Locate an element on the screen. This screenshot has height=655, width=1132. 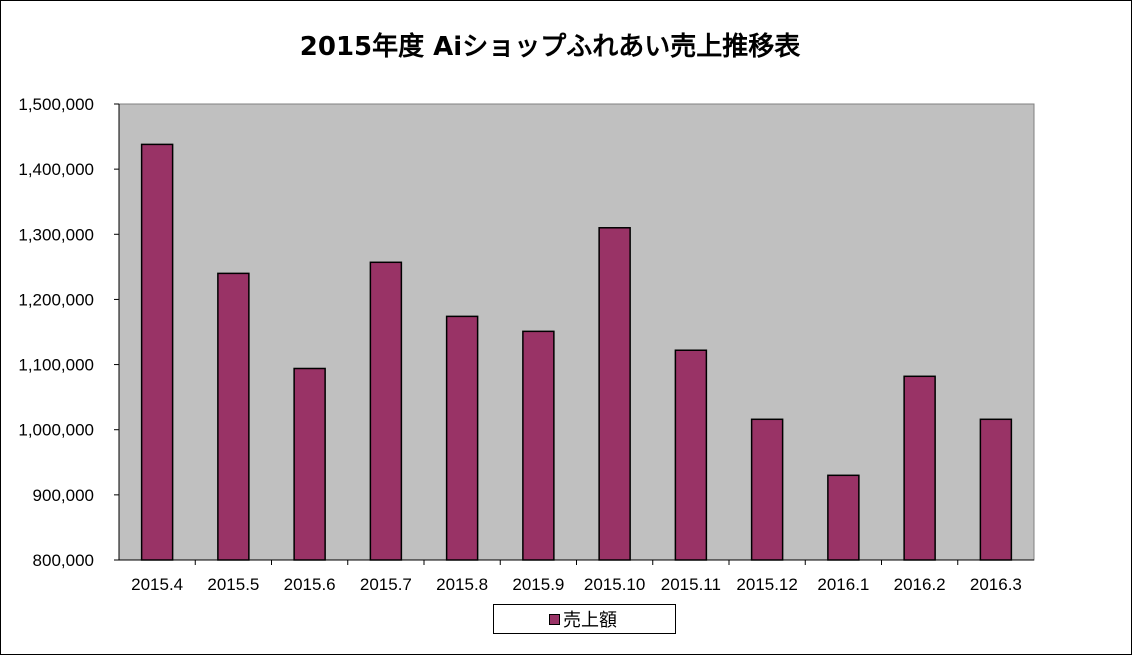
y-tick-label: 1,200,000 is located at coordinates (56, 299).